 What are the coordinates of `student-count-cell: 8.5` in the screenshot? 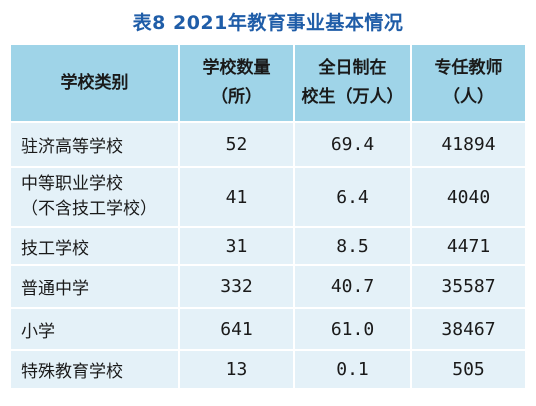 It's located at (353, 246).